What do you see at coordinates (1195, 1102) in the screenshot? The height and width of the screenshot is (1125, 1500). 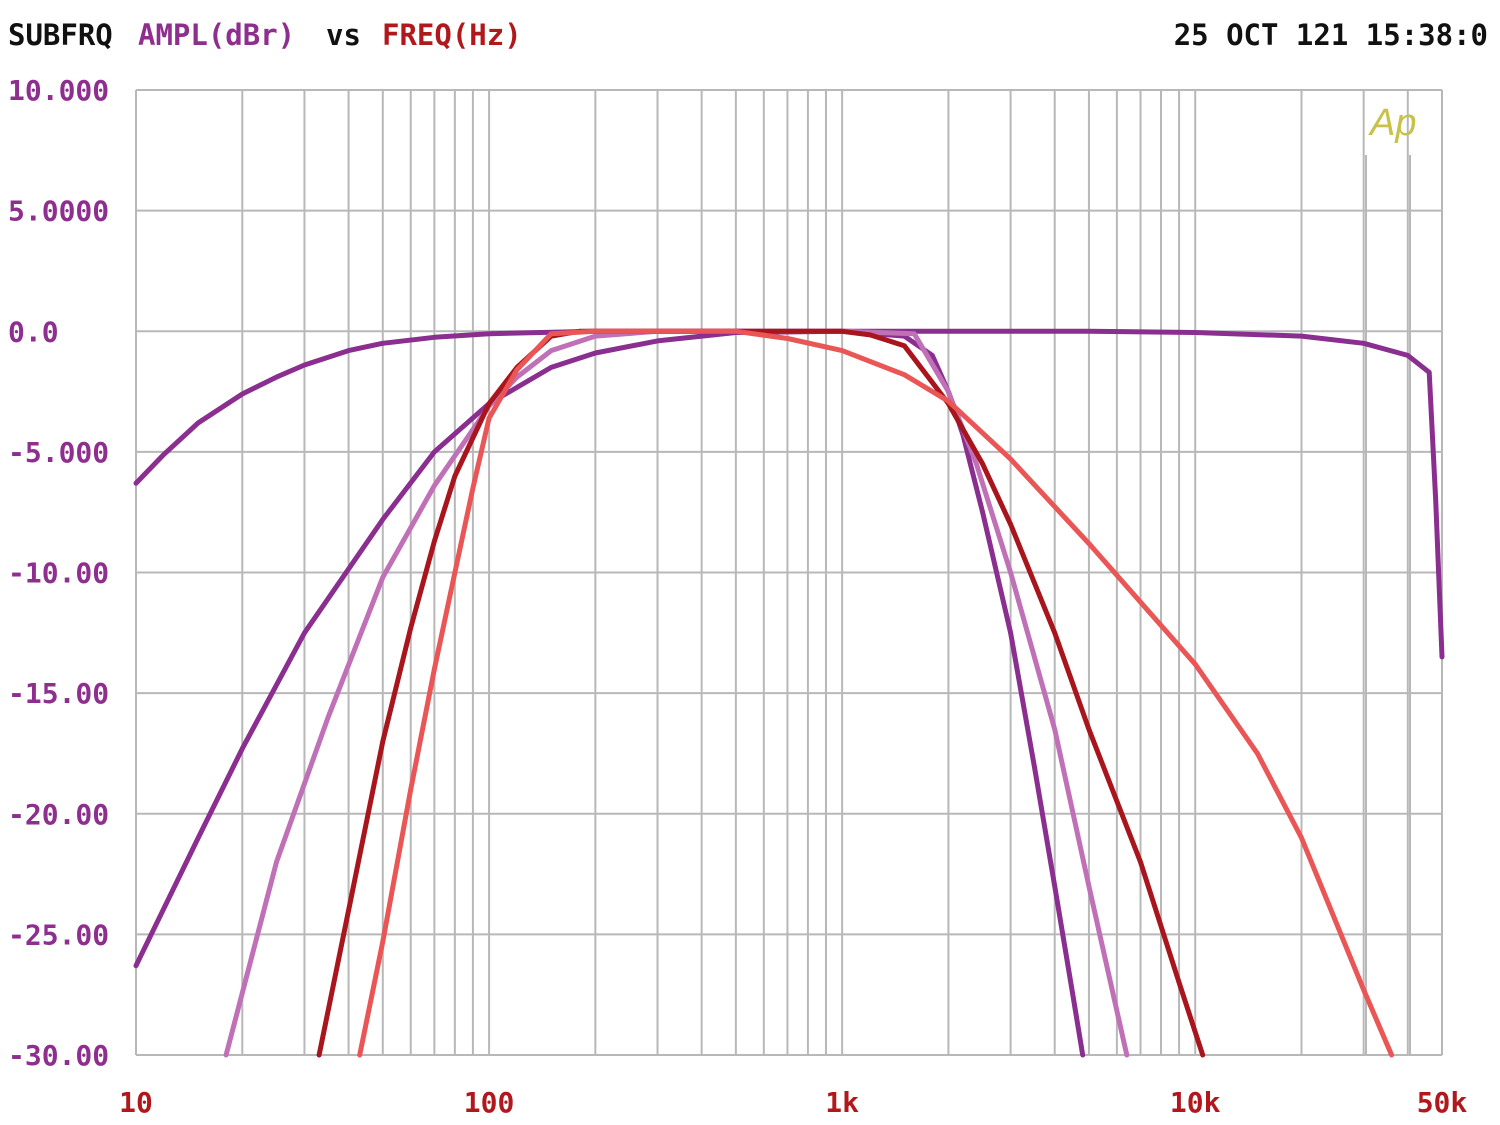 I see `x-tick-label: 10k` at bounding box center [1195, 1102].